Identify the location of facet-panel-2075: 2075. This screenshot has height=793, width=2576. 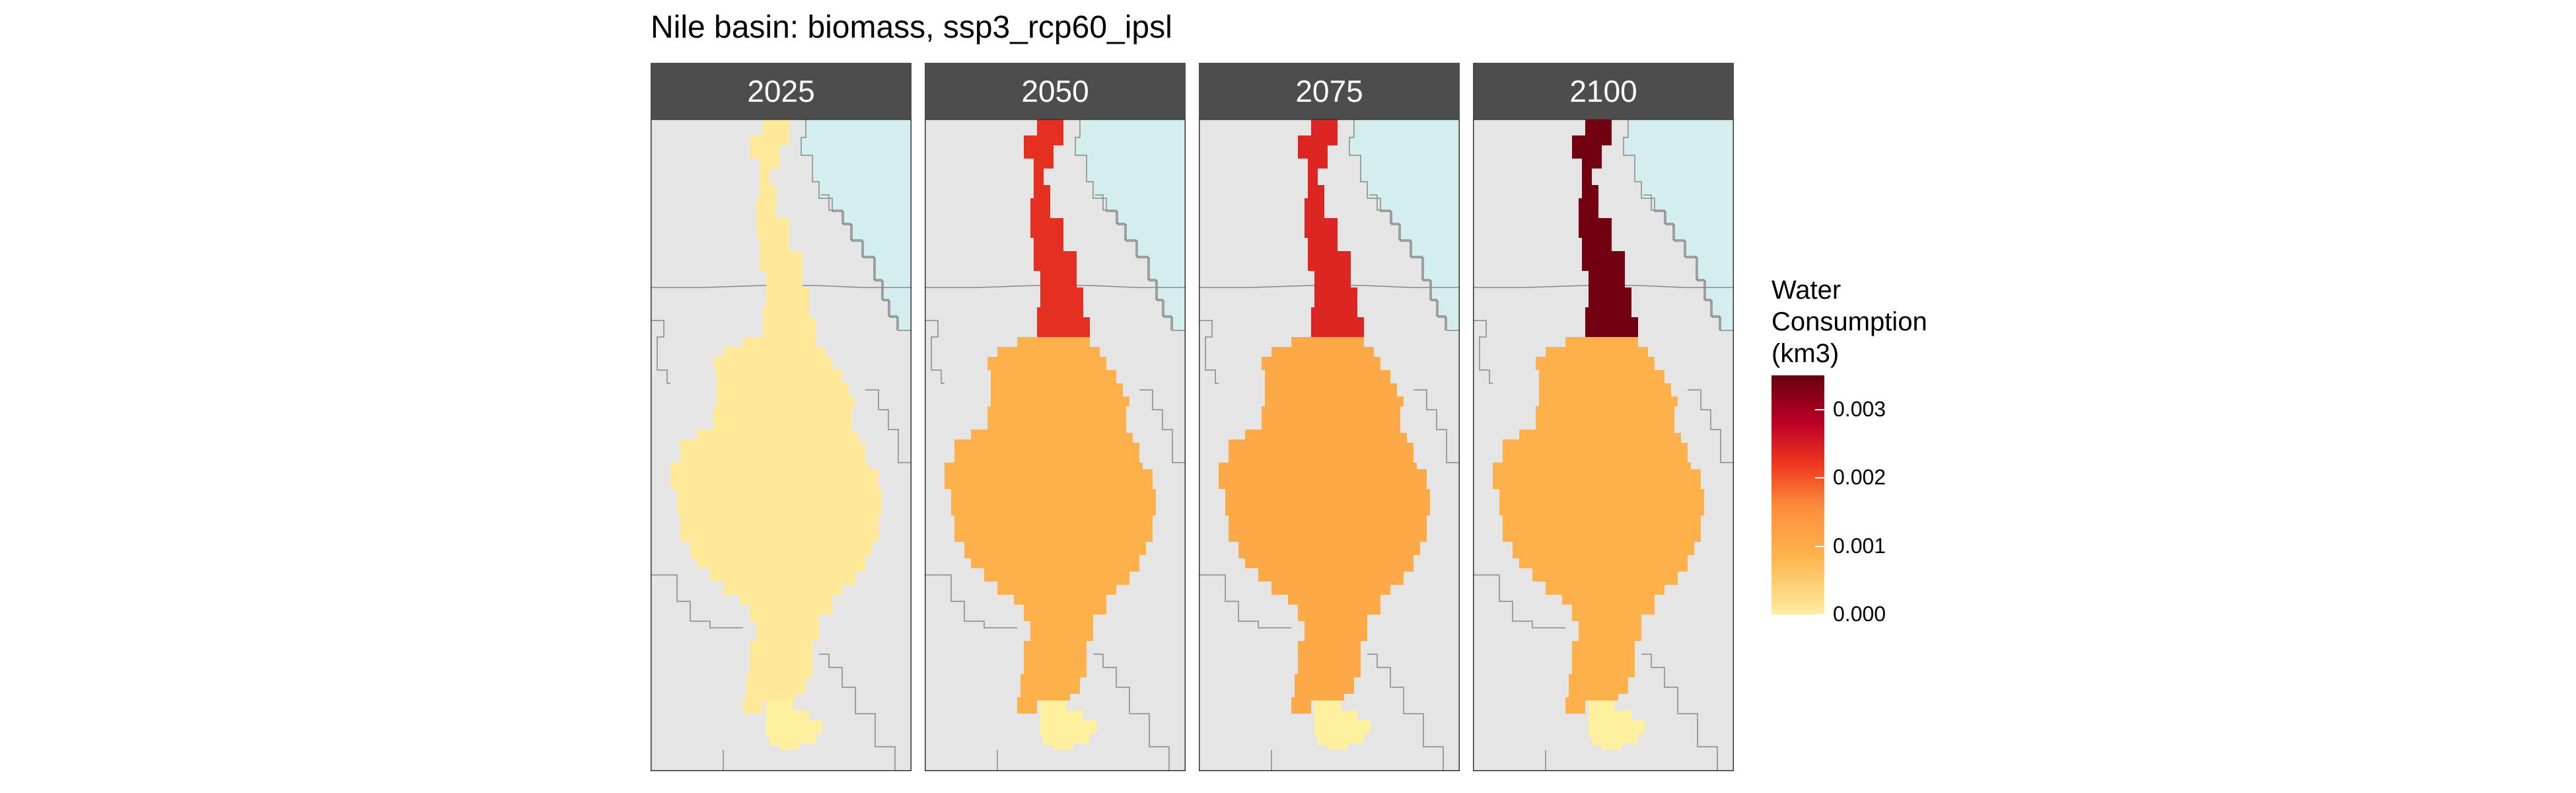
(1329, 417).